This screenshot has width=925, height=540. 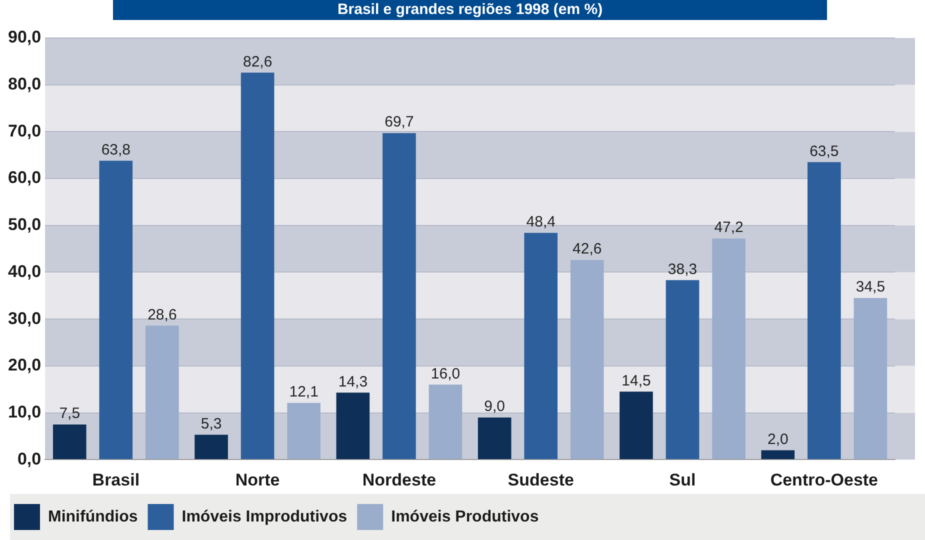 What do you see at coordinates (257, 61) in the screenshot?
I see `data-label: 82,6` at bounding box center [257, 61].